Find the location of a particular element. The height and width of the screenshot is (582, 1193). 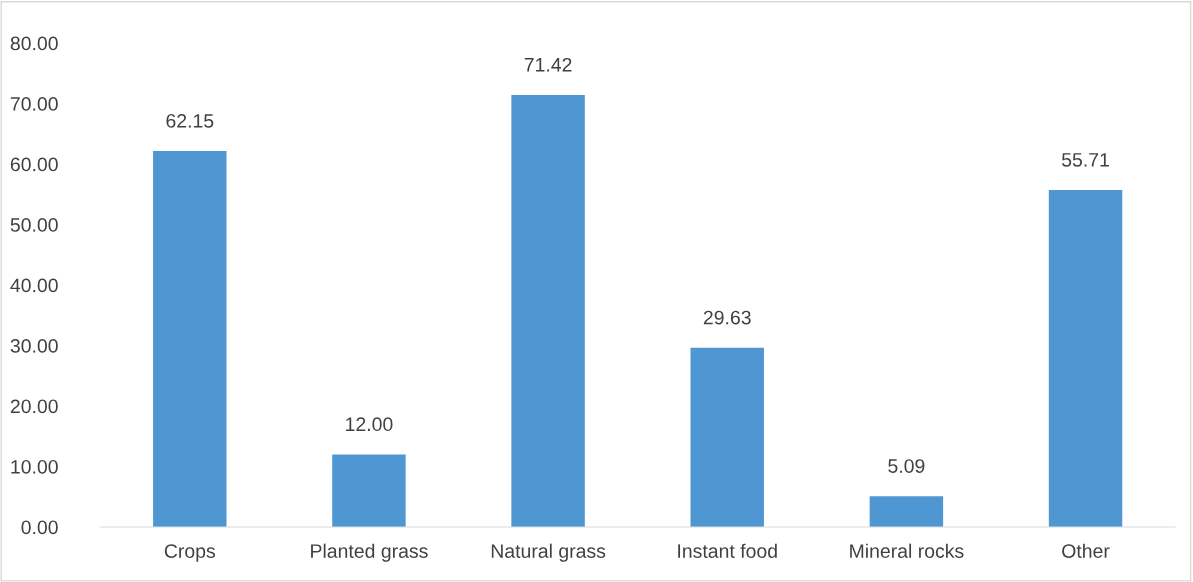

data-label: 62.15 is located at coordinates (190, 120).